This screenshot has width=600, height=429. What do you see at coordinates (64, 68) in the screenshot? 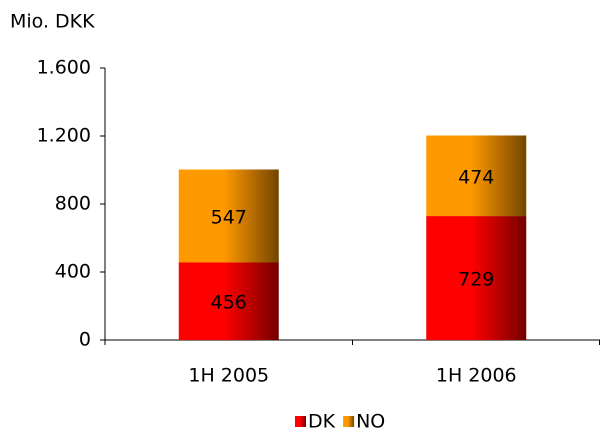
I see `y-tick-label: 1.600` at bounding box center [64, 68].